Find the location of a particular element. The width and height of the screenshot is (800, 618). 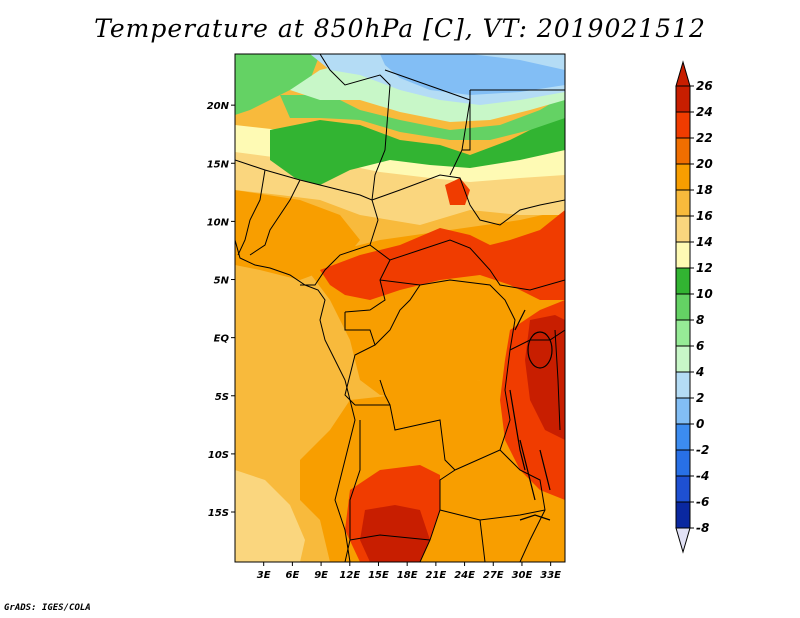

lon-tick-label: 33E is located at coordinates (550, 575).